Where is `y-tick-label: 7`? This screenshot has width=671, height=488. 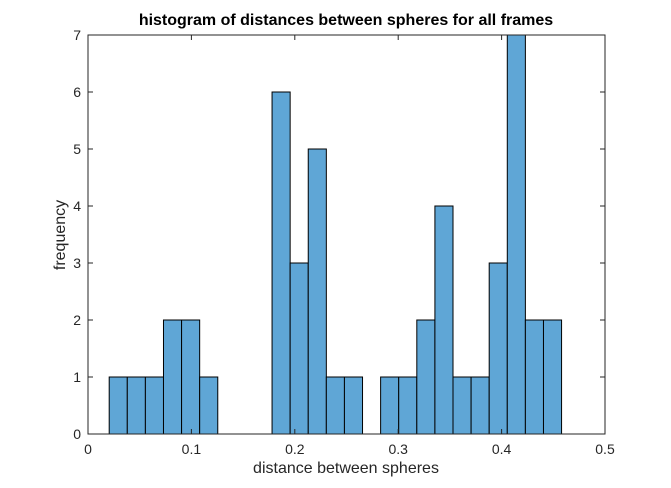 y-tick-label: 7 is located at coordinates (77, 35).